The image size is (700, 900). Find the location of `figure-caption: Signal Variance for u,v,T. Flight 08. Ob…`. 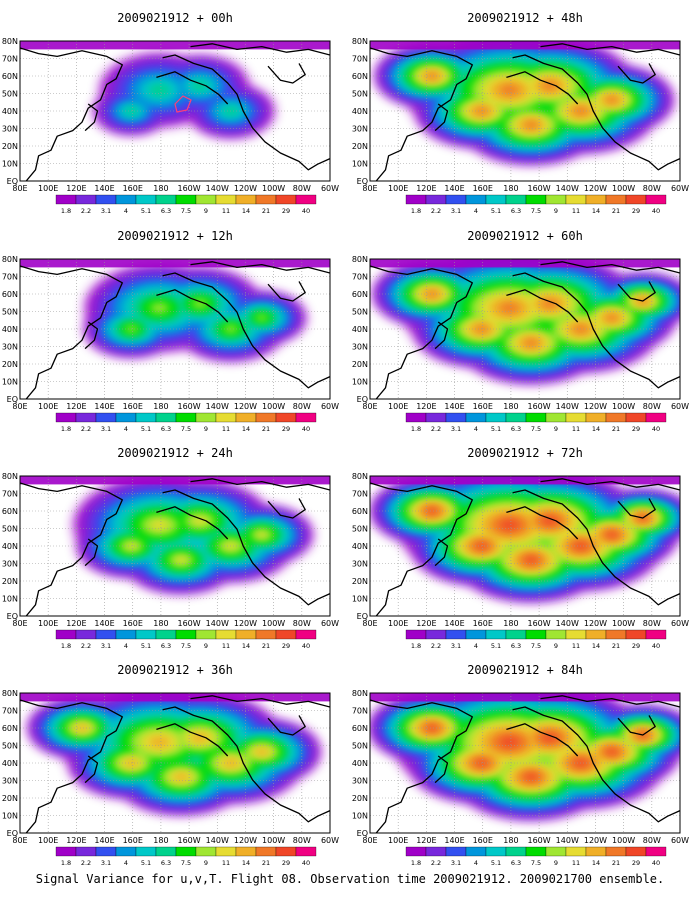

figure-caption: Signal Variance for u,v,T. Flight 08. Ob… is located at coordinates (350, 879).